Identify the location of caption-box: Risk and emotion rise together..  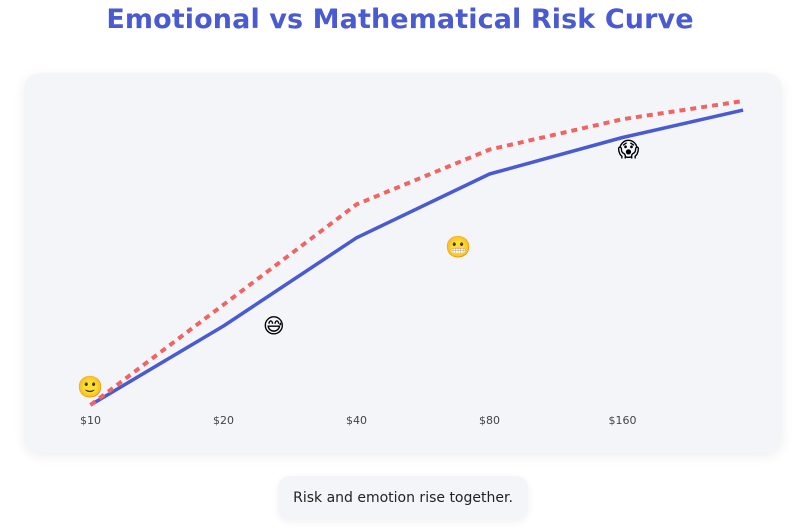
(403, 498).